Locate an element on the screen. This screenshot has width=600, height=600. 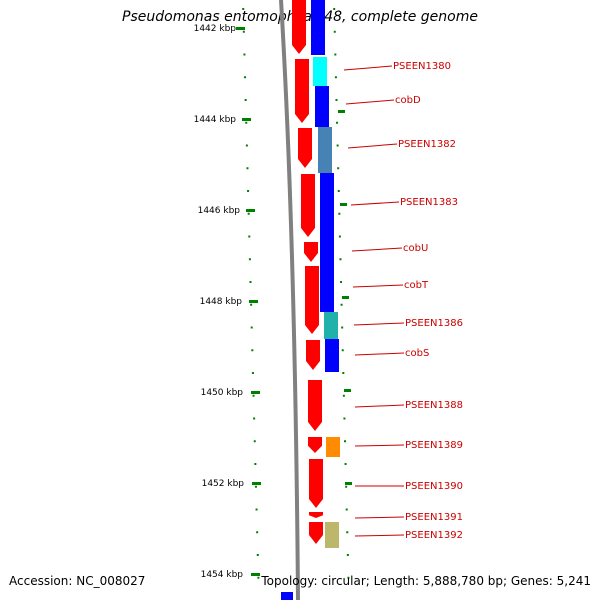
ruler-label: 1446 kbp is located at coordinates (219, 211).